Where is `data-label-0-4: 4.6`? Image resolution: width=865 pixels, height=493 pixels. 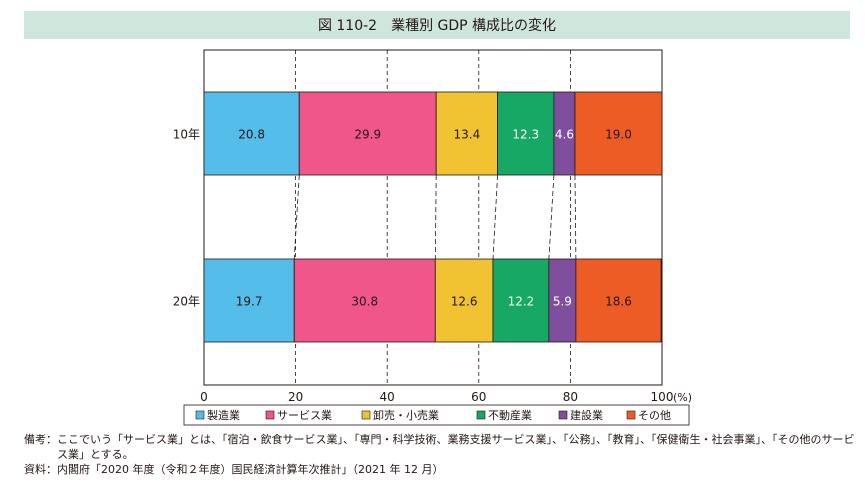 data-label-0-4: 4.6 is located at coordinates (564, 135).